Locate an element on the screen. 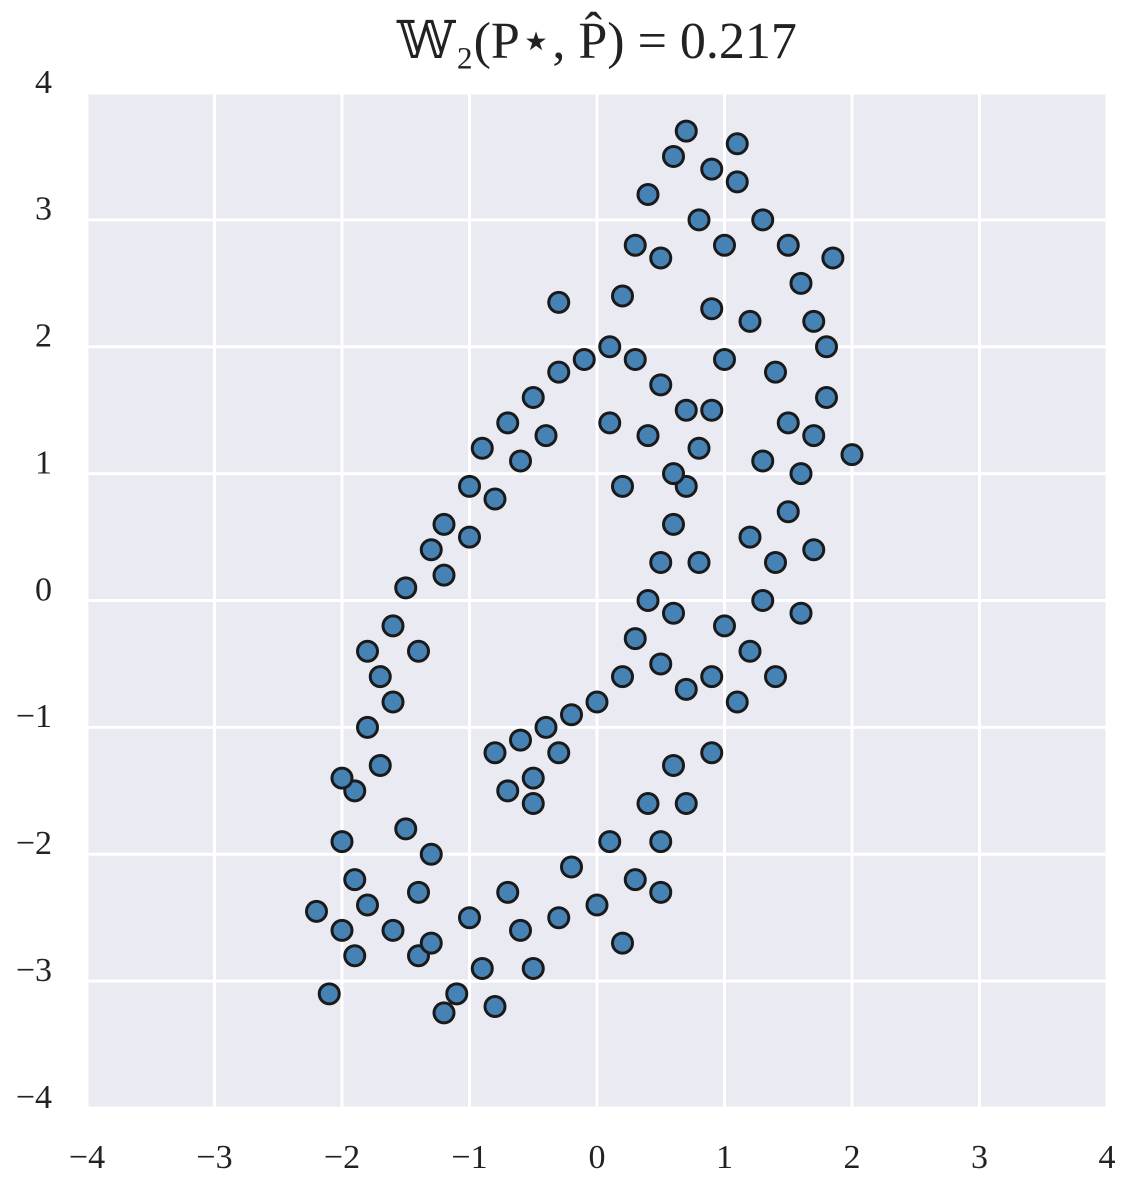 The image size is (1121, 1181). x-tick-label: −2 is located at coordinates (342, 1157).